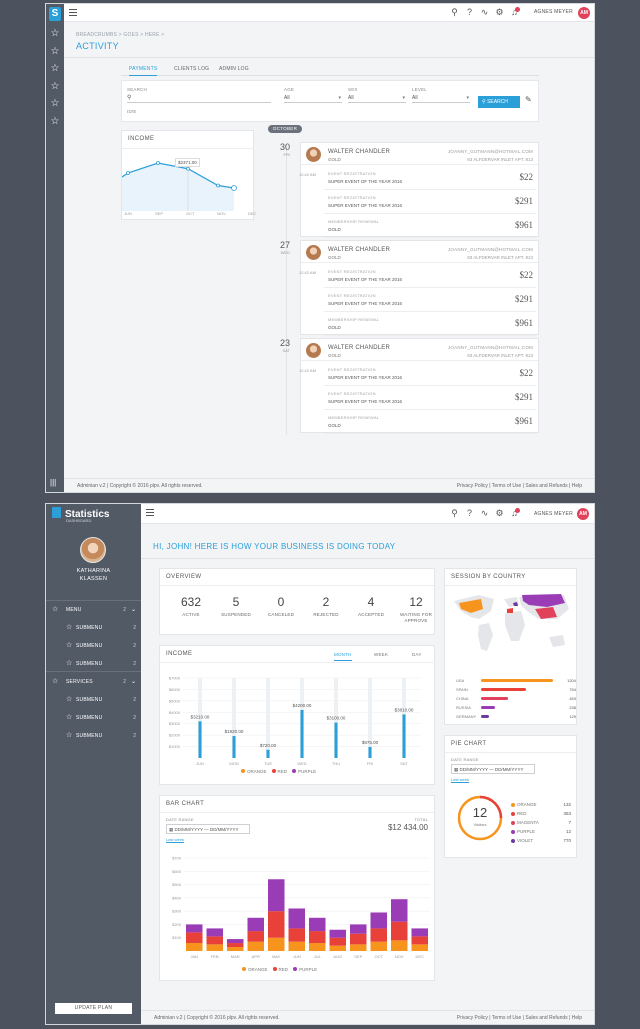  Describe the element at coordinates (513, 699) in the screenshot. I see `country-row: CHINA 453` at that location.